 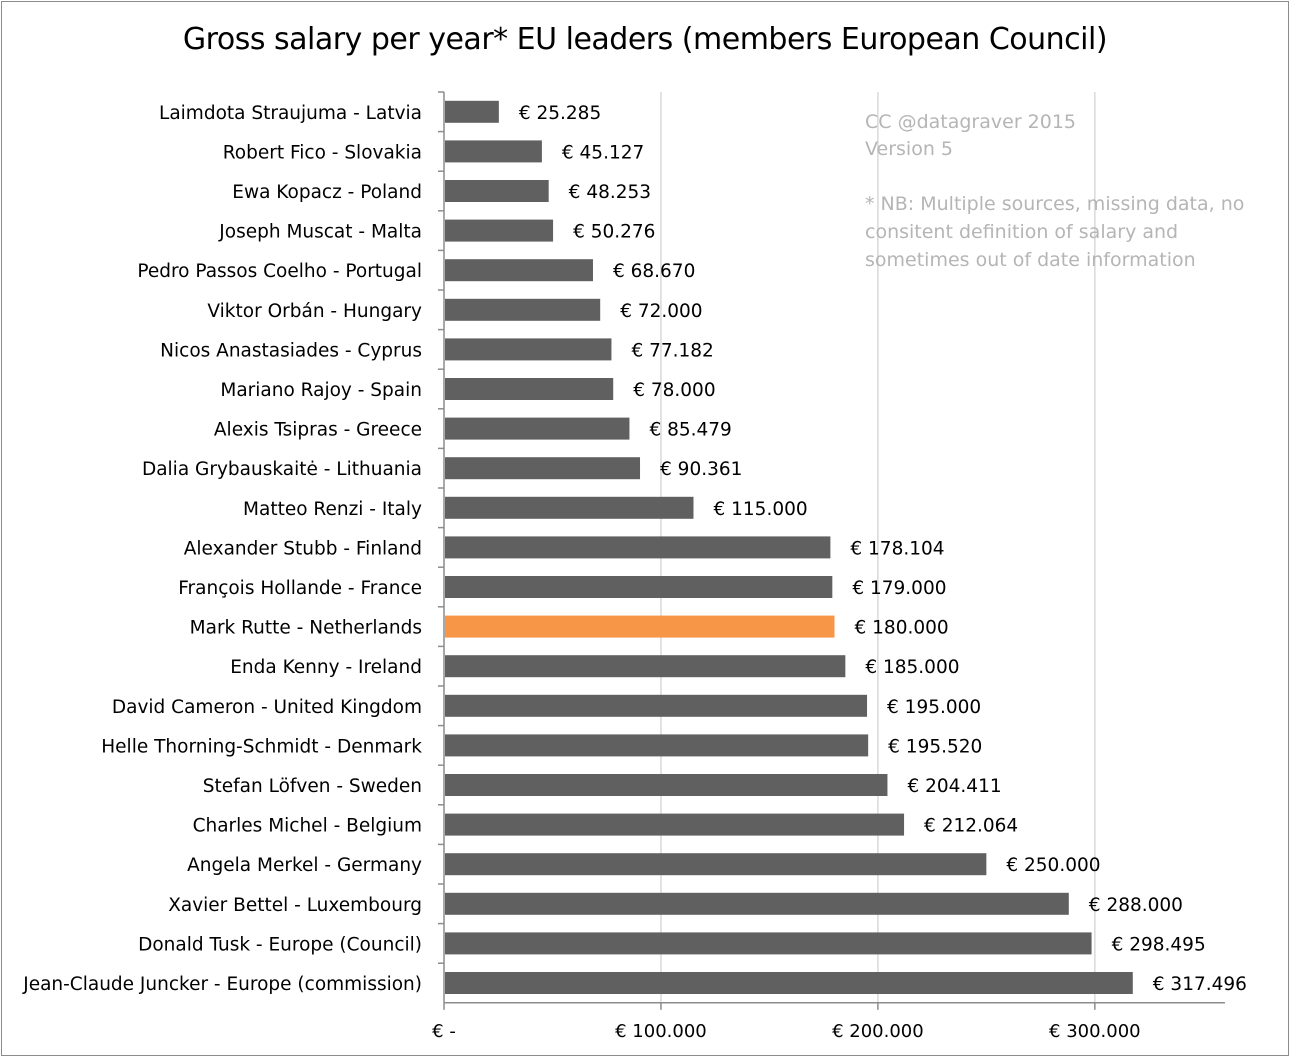 What do you see at coordinates (672, 350) in the screenshot?
I see `data-label: € 77.182` at bounding box center [672, 350].